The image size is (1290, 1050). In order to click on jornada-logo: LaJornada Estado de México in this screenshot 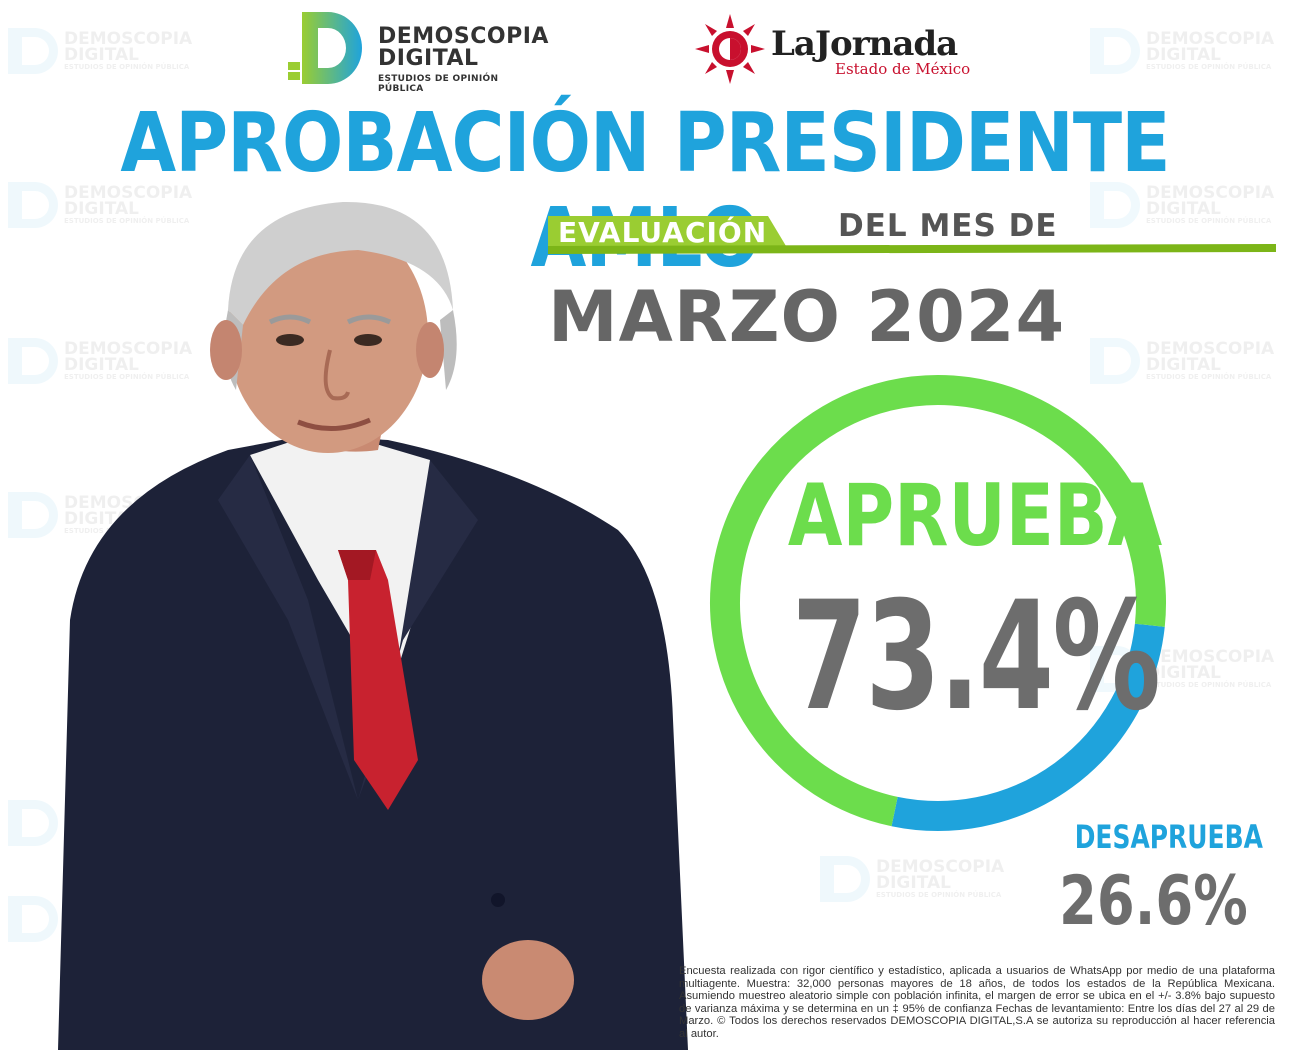, I will do `click(835, 49)`.